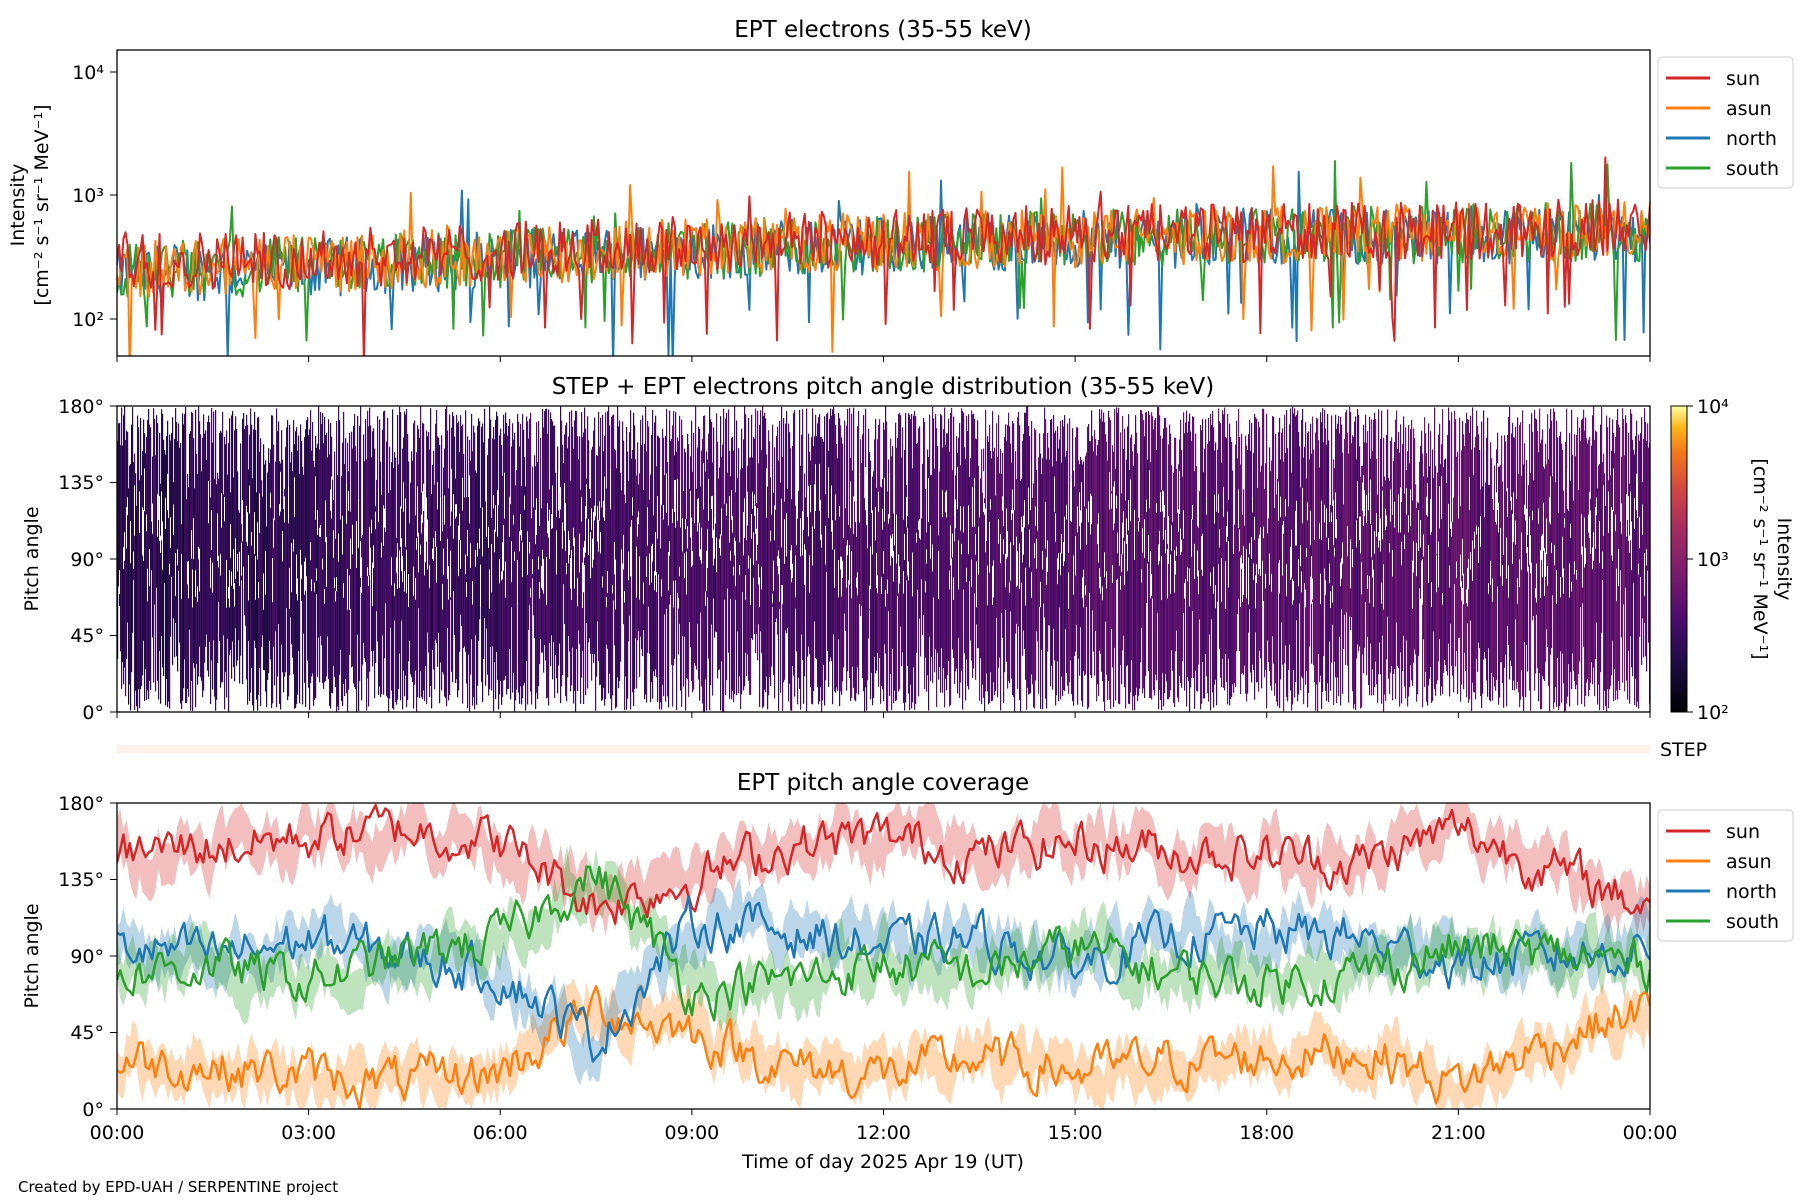  What do you see at coordinates (883, 256) in the screenshot?
I see `intensity-line-sun` at bounding box center [883, 256].